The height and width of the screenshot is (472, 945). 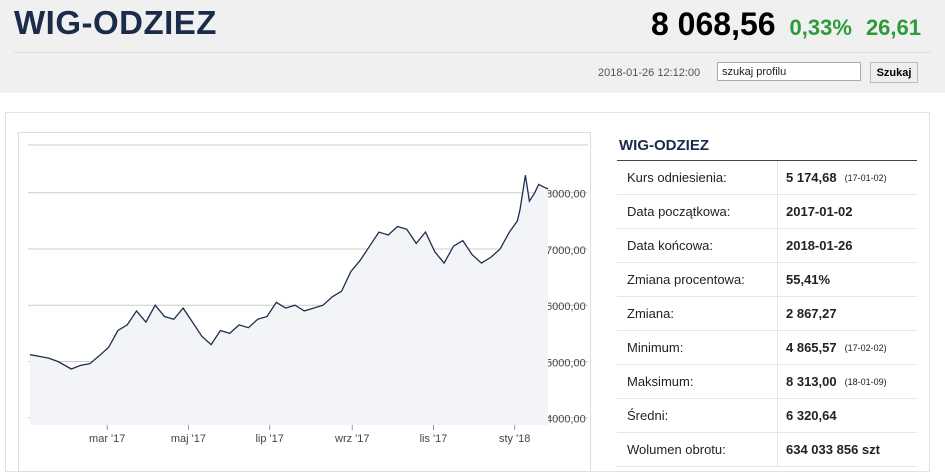 I want to click on table-row: Data początkowa: 2017-01-02, so click(x=767, y=212).